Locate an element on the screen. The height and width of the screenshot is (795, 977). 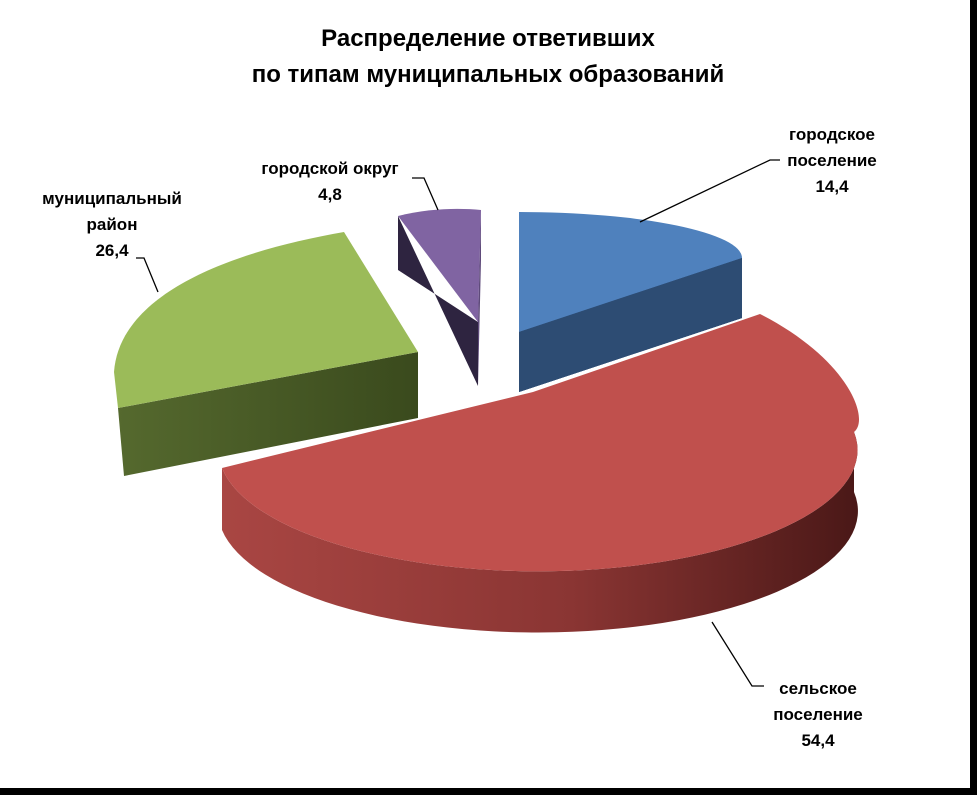
leader-line-municipalnyi is located at coordinates (147, 275).